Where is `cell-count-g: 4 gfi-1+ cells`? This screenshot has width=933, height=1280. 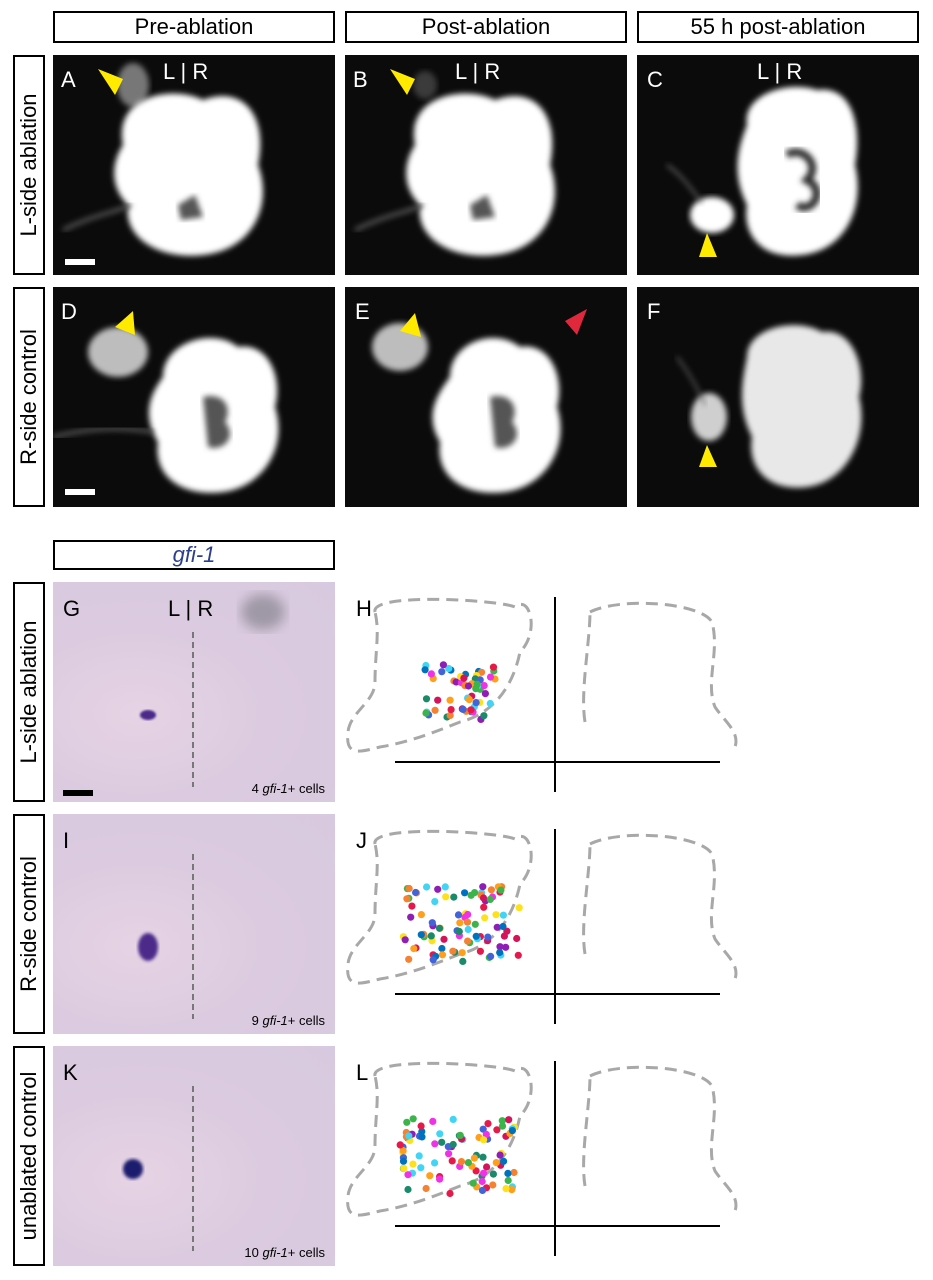
cell-count-g: 4 gfi-1+ cells is located at coordinates (288, 788).